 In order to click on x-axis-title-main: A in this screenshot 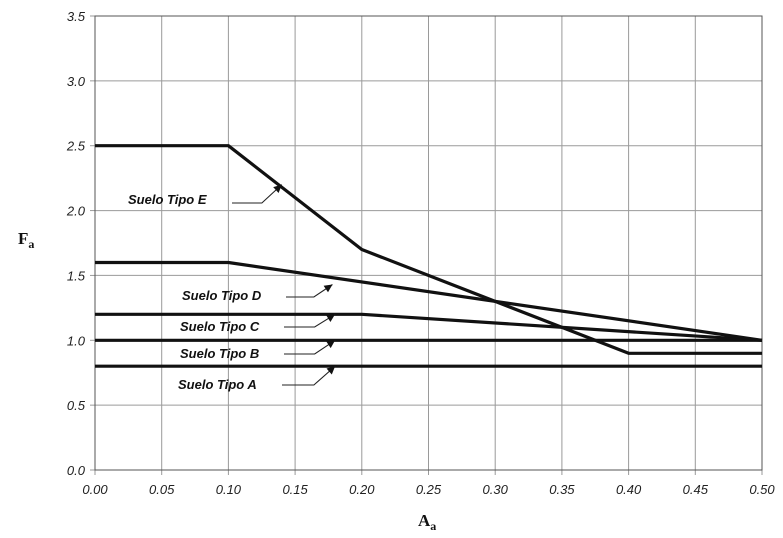, I will do `click(424, 520)`.